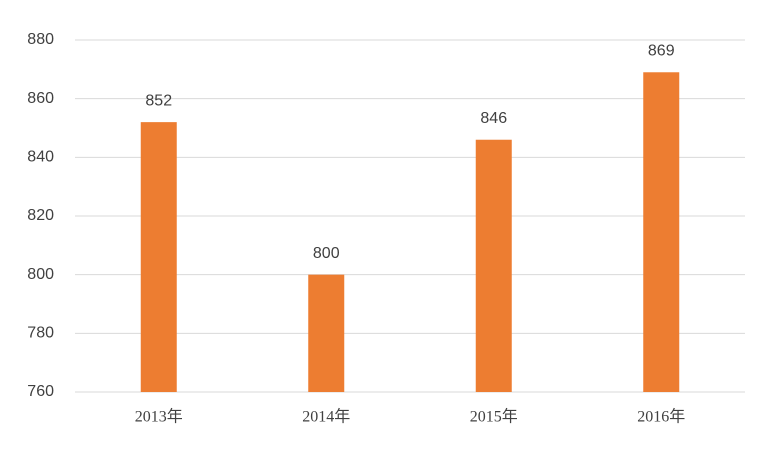  Describe the element at coordinates (40, 215) in the screenshot. I see `y-tick-label: 820` at that location.